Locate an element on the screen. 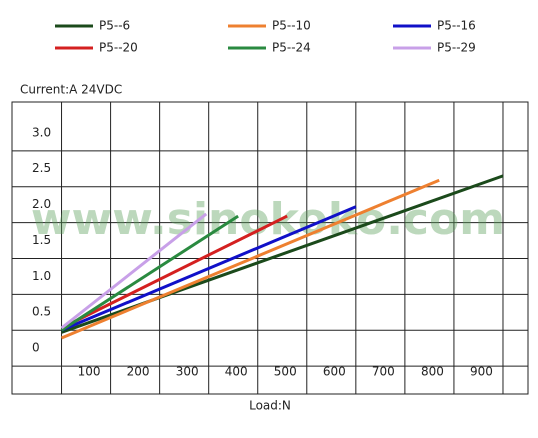  x-axis-label: Load:N is located at coordinates (270, 406).